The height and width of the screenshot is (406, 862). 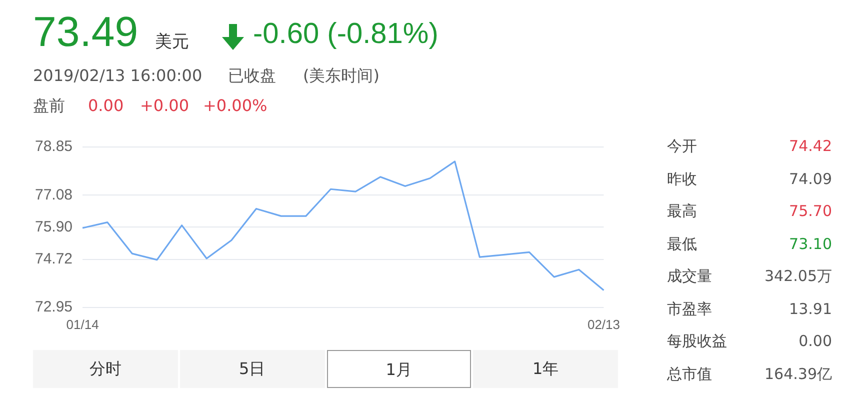 I want to click on chart-title: 73.49, so click(x=85, y=32).